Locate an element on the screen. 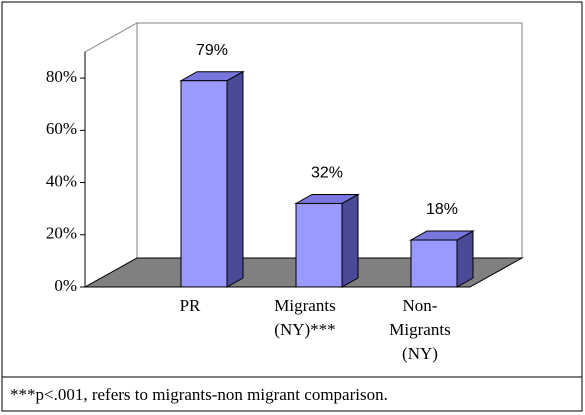 This screenshot has width=585, height=415. value-label: 79% is located at coordinates (212, 50).